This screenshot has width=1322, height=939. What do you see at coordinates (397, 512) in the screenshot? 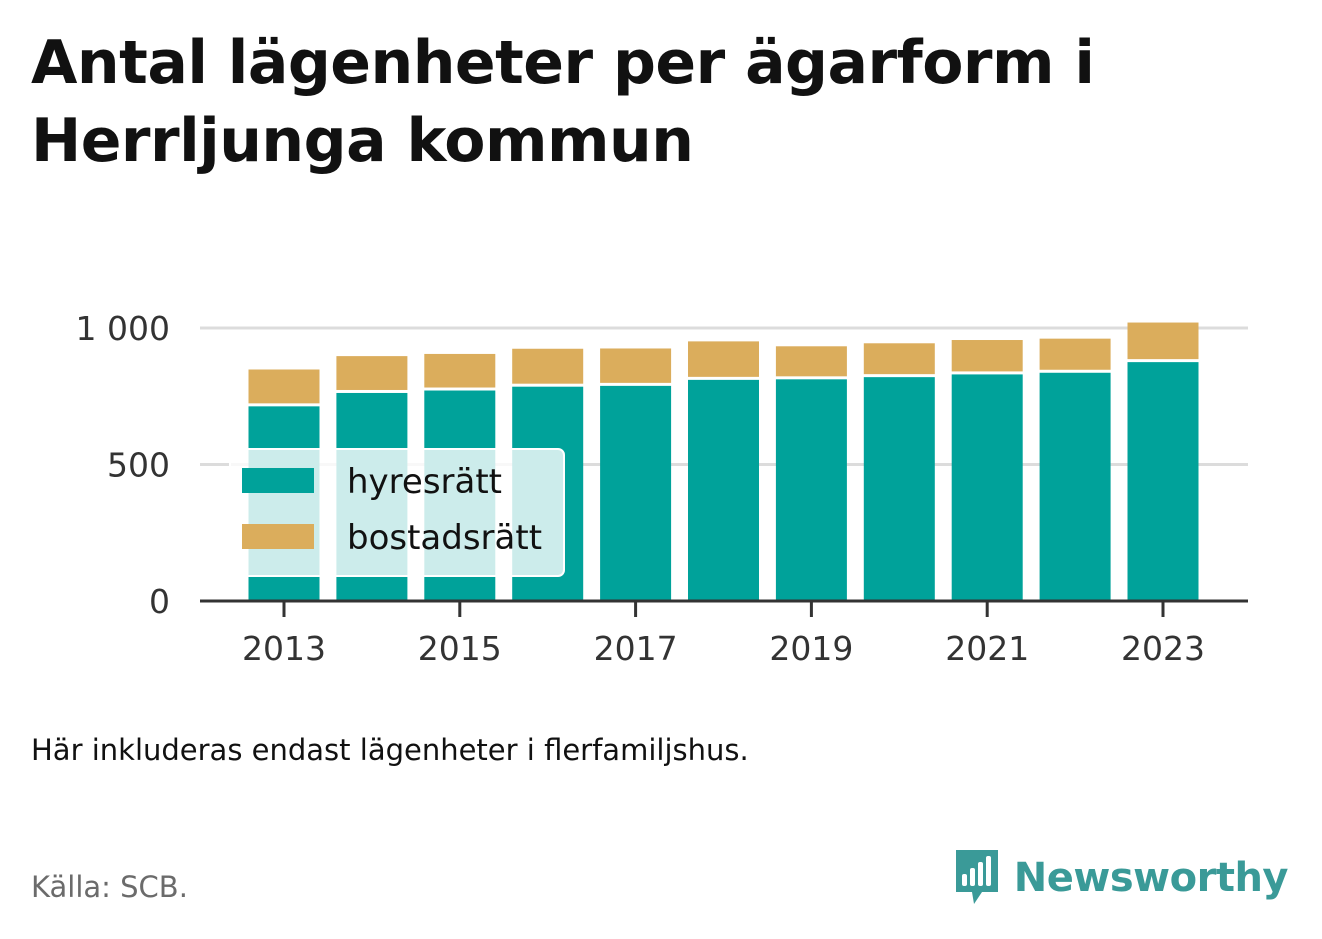
I see `legend: hyresrätt bostadsrätt` at bounding box center [397, 512].